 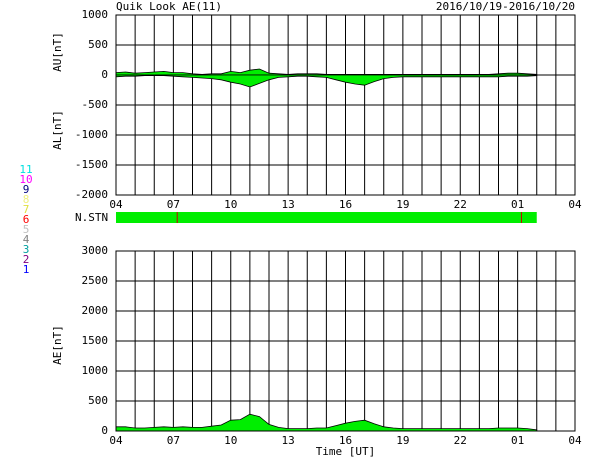 What do you see at coordinates (95, 104) in the screenshot?
I see `y-tick-label: -500` at bounding box center [95, 104].